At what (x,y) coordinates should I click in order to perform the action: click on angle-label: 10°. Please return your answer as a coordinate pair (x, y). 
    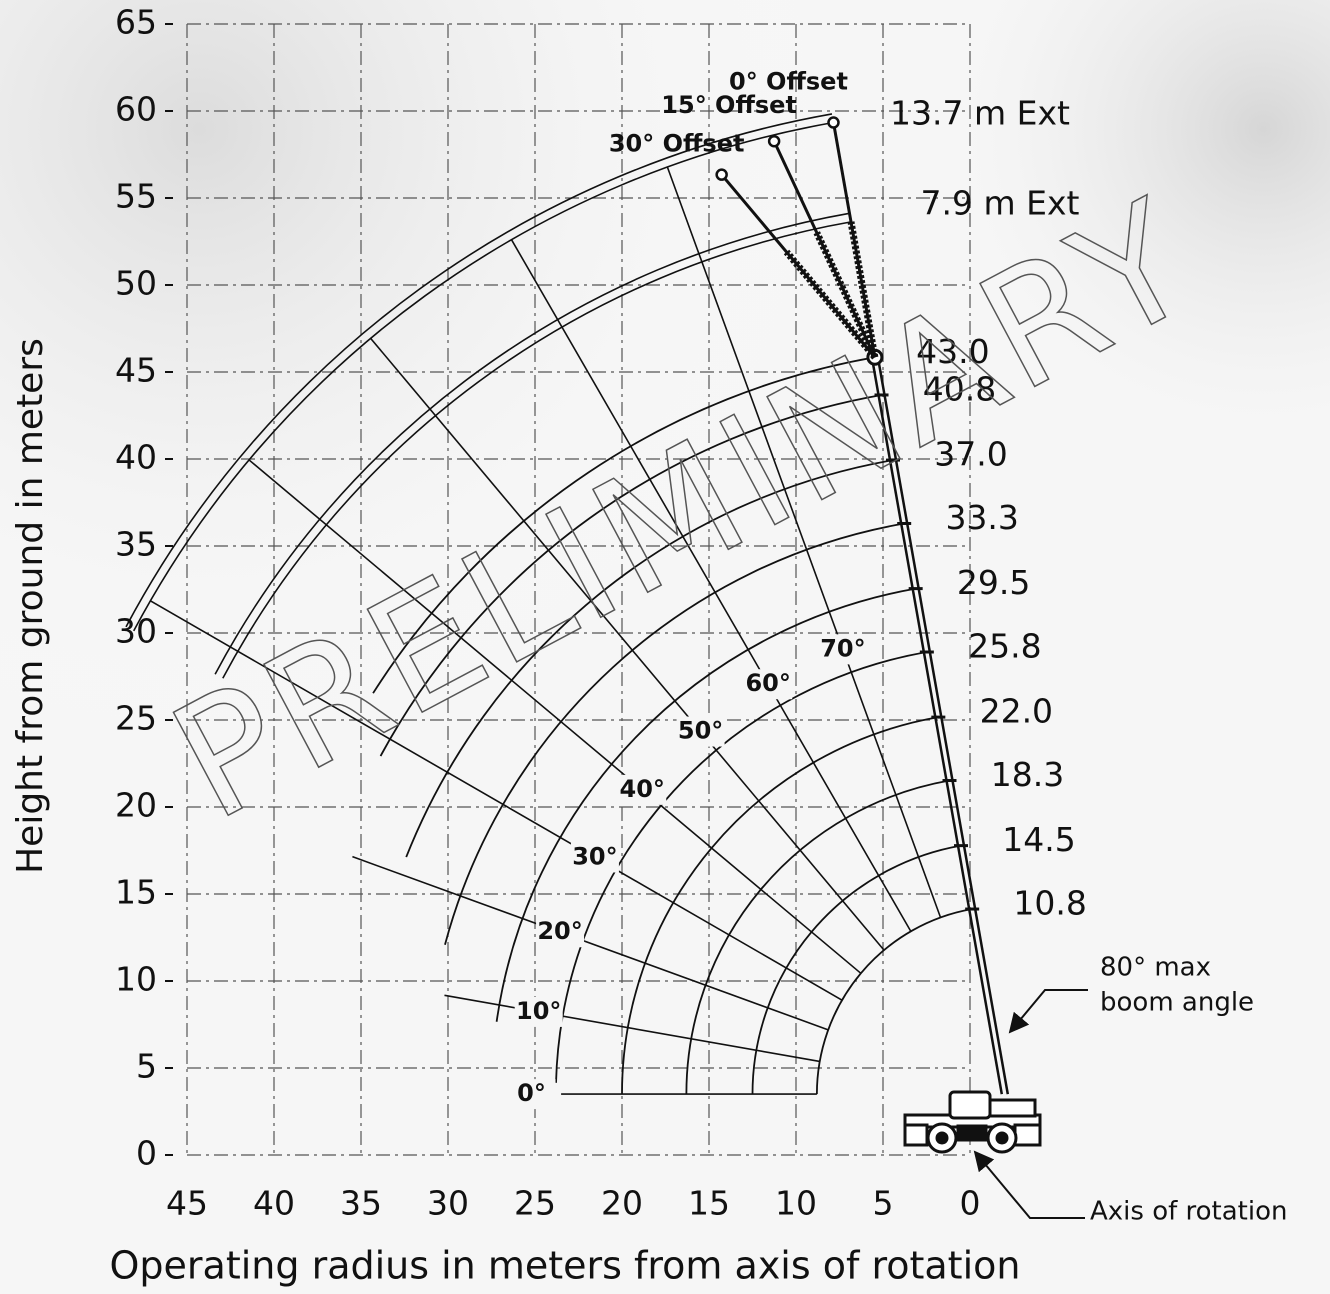
    Looking at the image, I should click on (538, 1011).